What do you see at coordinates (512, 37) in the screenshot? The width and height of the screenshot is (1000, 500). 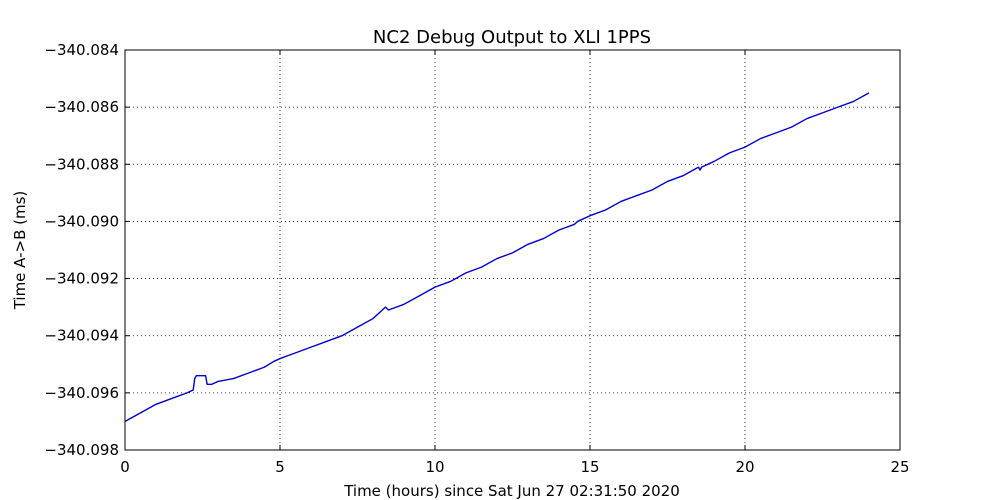 I see `chart-title: NC2 Debug Output to XLI 1PPS` at bounding box center [512, 37].